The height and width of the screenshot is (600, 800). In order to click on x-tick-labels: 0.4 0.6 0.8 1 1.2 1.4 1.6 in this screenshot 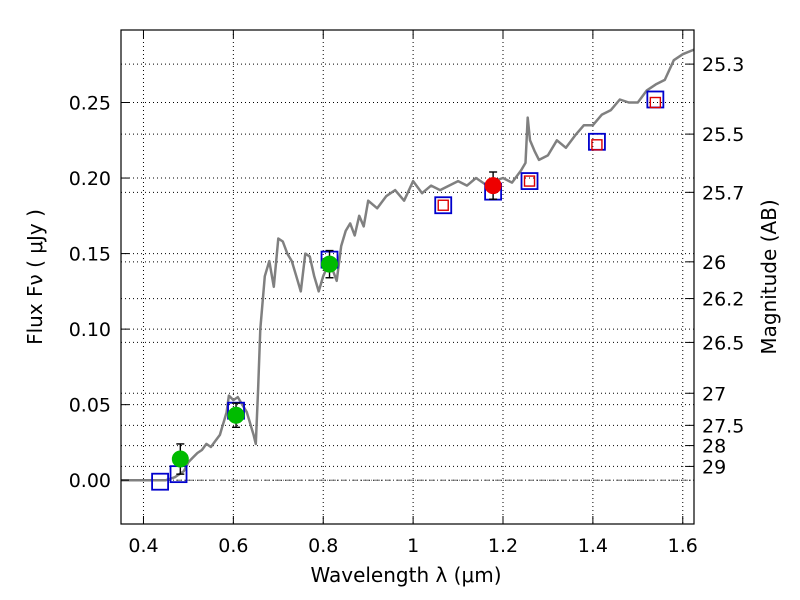, I will do `click(413, 546)`.